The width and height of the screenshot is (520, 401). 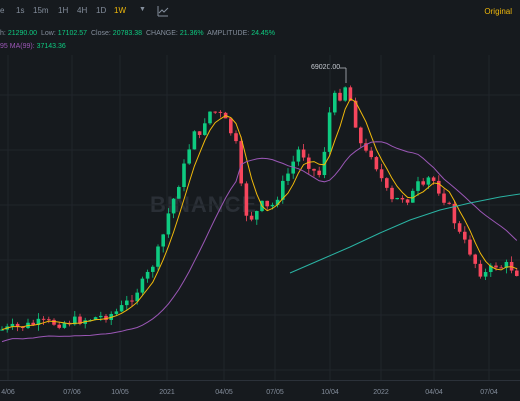 What do you see at coordinates (381, 392) in the screenshot?
I see `x-label: 2022` at bounding box center [381, 392].